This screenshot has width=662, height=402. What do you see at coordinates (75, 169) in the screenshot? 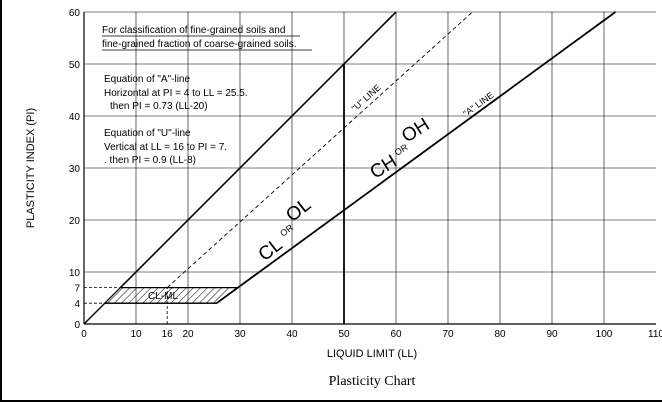
I see `y-tick-label-30: 30` at bounding box center [75, 169].